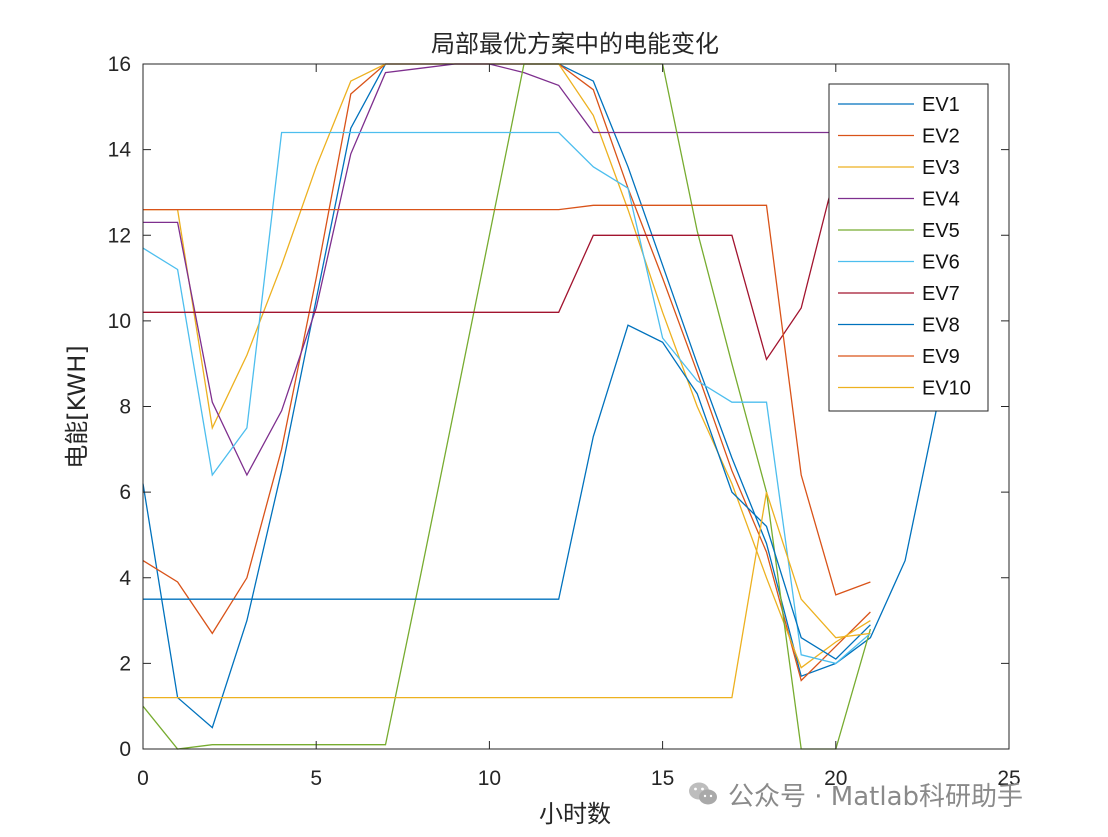 Image resolution: width=1108 pixels, height=837 pixels. Describe the element at coordinates (941, 105) in the screenshot. I see `legend-label-ev1: EV1` at that location.